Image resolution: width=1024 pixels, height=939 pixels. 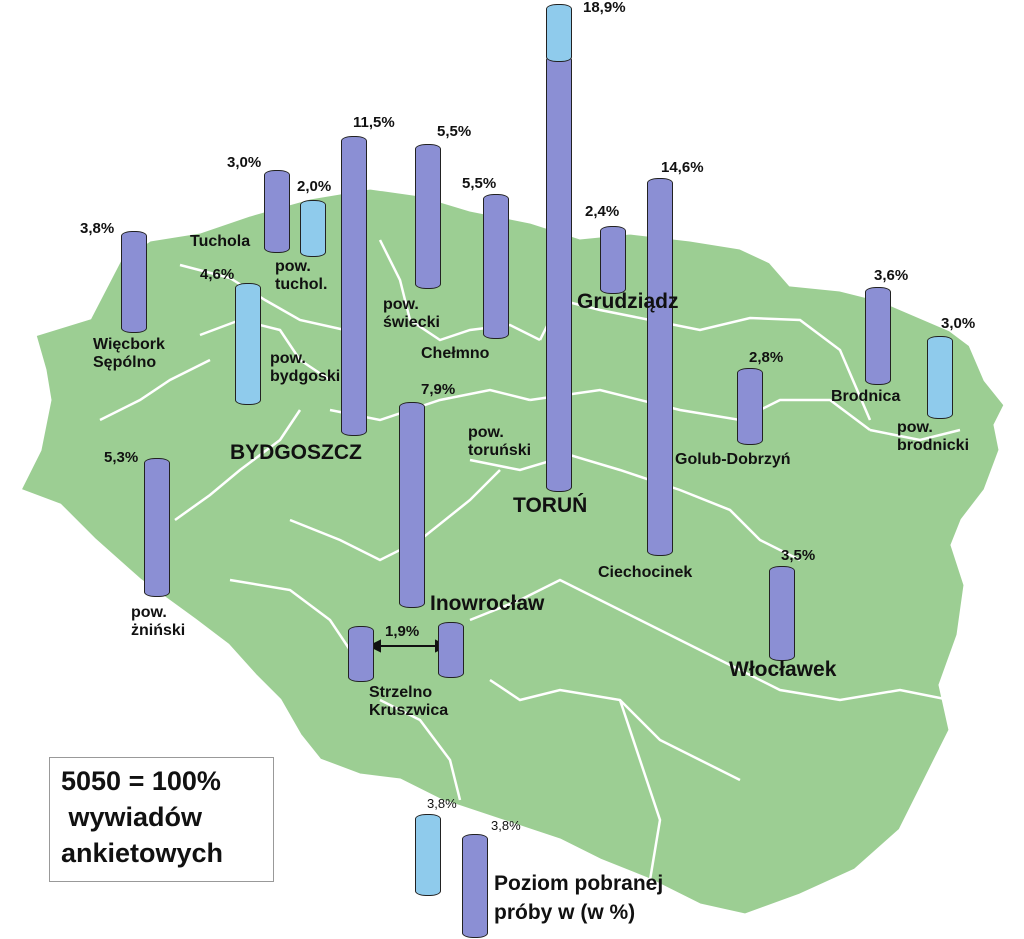 I want to click on value-brodnicki: 3,0%, so click(x=958, y=323).